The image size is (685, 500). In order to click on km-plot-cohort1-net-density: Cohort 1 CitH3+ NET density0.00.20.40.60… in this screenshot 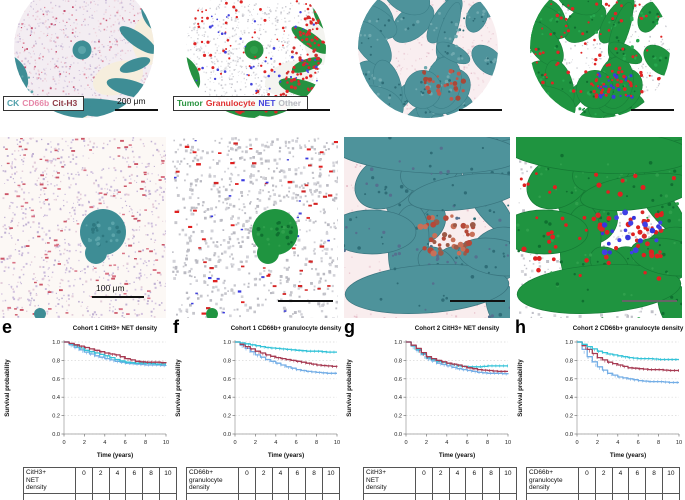, I will do `click(86, 392)`.